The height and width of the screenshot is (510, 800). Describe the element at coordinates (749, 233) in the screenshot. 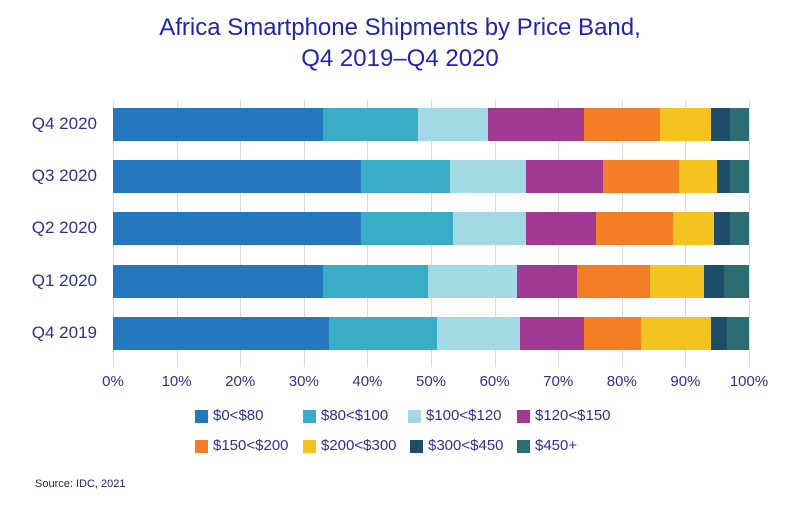

I see `gridline` at that location.